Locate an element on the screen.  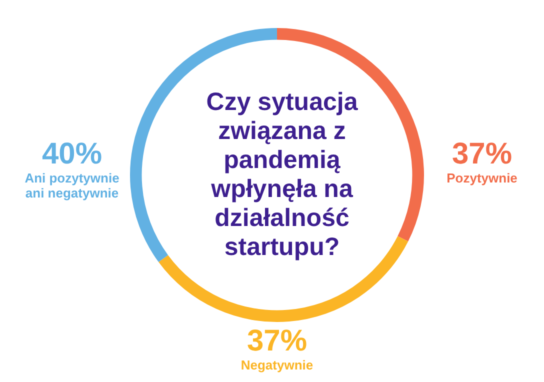
slice-label: Negatywnie is located at coordinates (277, 365).